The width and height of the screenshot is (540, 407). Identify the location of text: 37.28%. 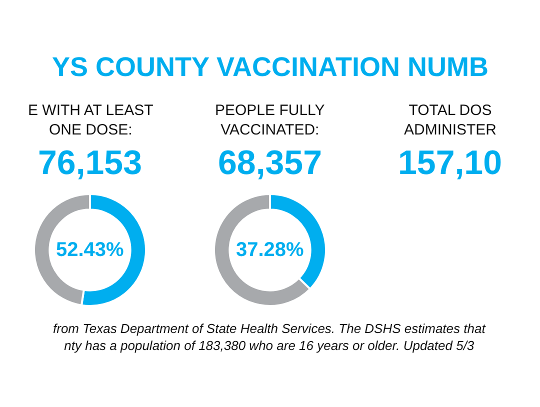
(270, 250).